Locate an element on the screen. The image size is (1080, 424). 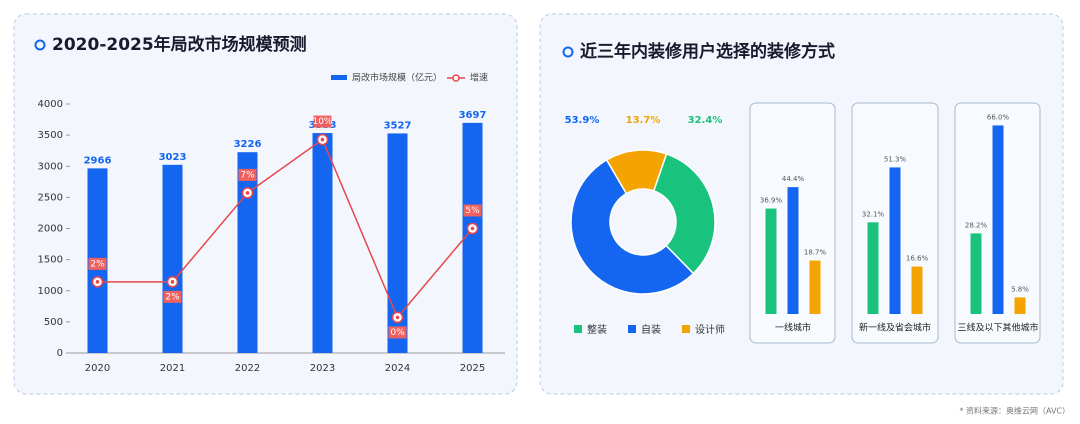
bar-value-label: 51.3% is located at coordinates (895, 159).